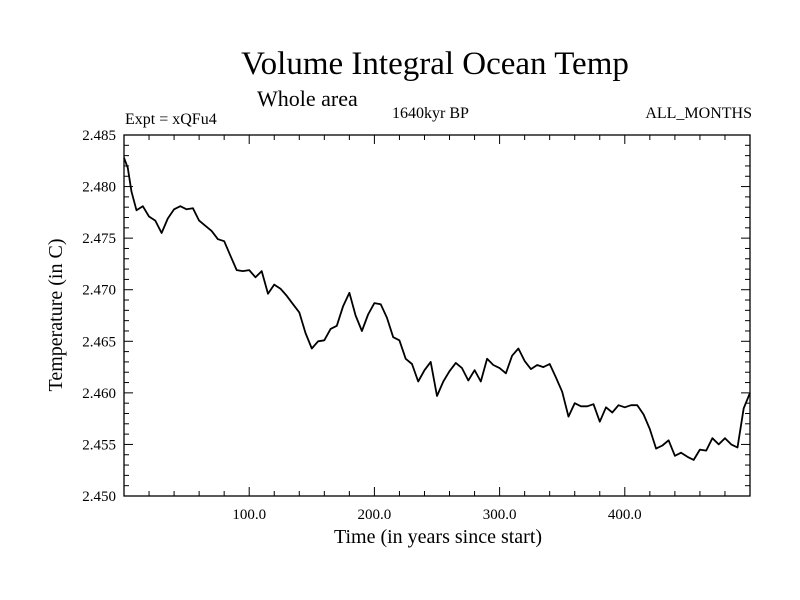  Describe the element at coordinates (171, 119) in the screenshot. I see `experiment-label: Expt = xQFu4` at that location.